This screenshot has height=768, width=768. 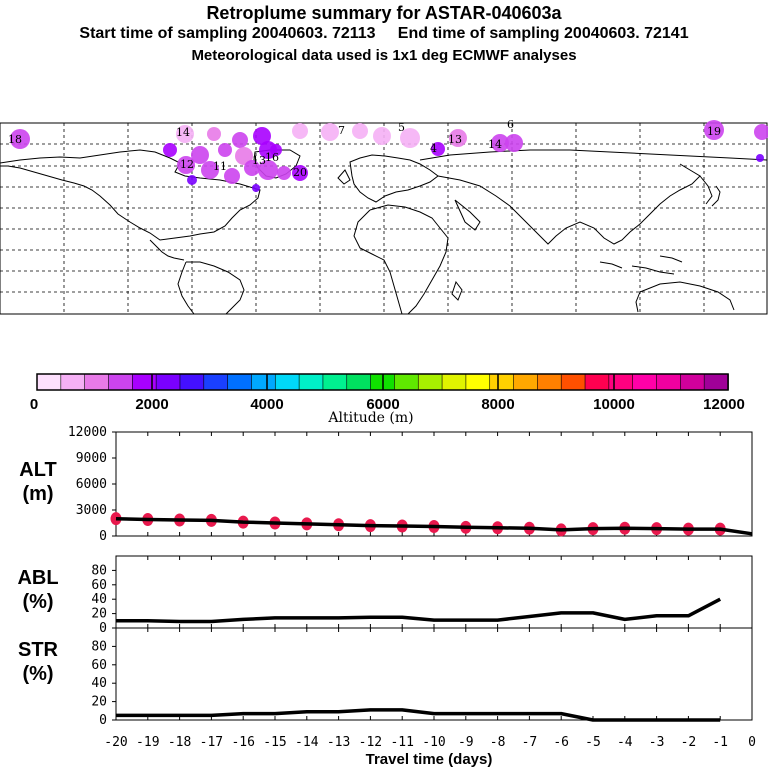 What do you see at coordinates (689, 742) in the screenshot?
I see `x-tick-label: -2` at bounding box center [689, 742].